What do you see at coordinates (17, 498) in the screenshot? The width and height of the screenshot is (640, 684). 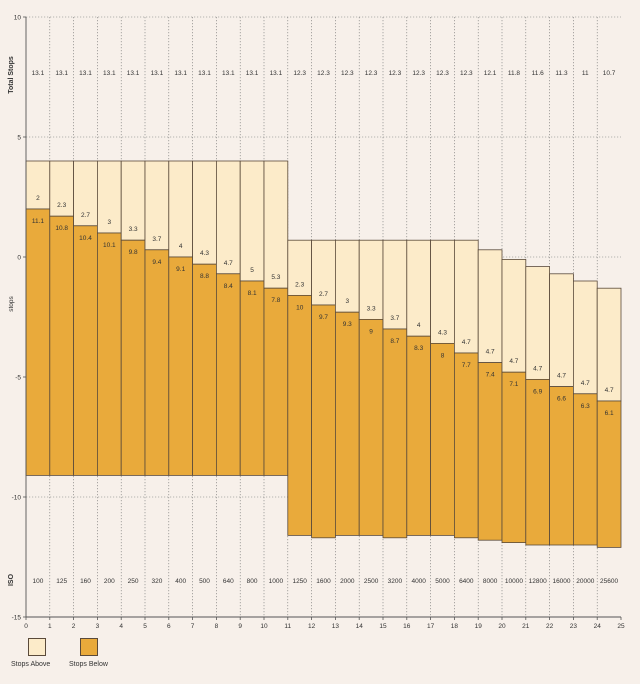 I see `y-tick-label: -10` at bounding box center [17, 498].